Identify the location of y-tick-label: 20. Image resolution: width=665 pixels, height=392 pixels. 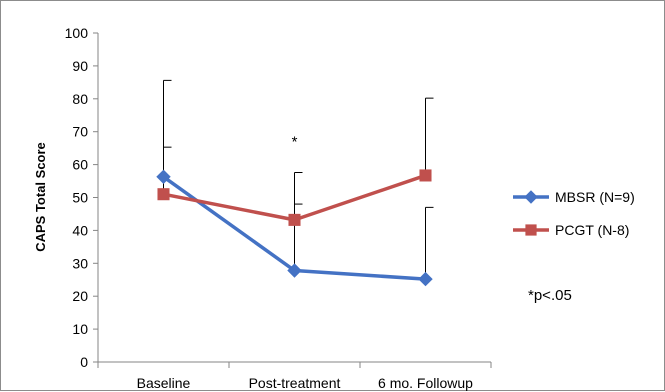
(80, 296).